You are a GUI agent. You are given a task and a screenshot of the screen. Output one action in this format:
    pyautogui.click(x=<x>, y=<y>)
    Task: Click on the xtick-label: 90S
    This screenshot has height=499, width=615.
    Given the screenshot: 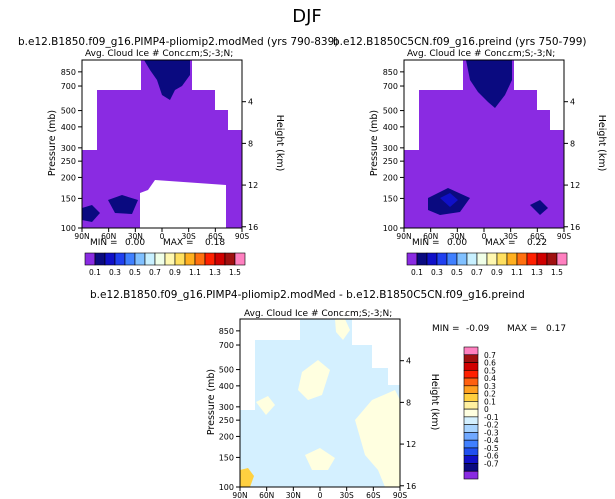 What is the action you would take?
    pyautogui.click(x=400, y=495)
    